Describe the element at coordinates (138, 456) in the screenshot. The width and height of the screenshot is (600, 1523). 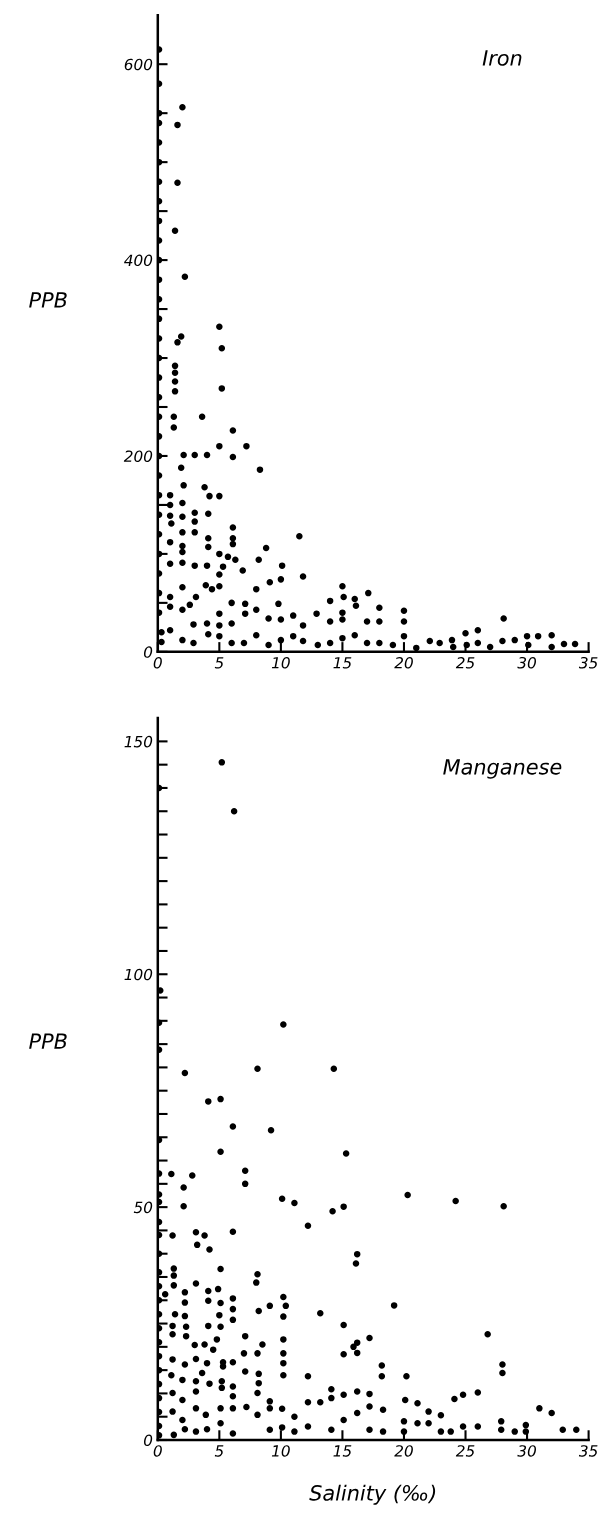
I see `y-tick-label: 200` at that location.